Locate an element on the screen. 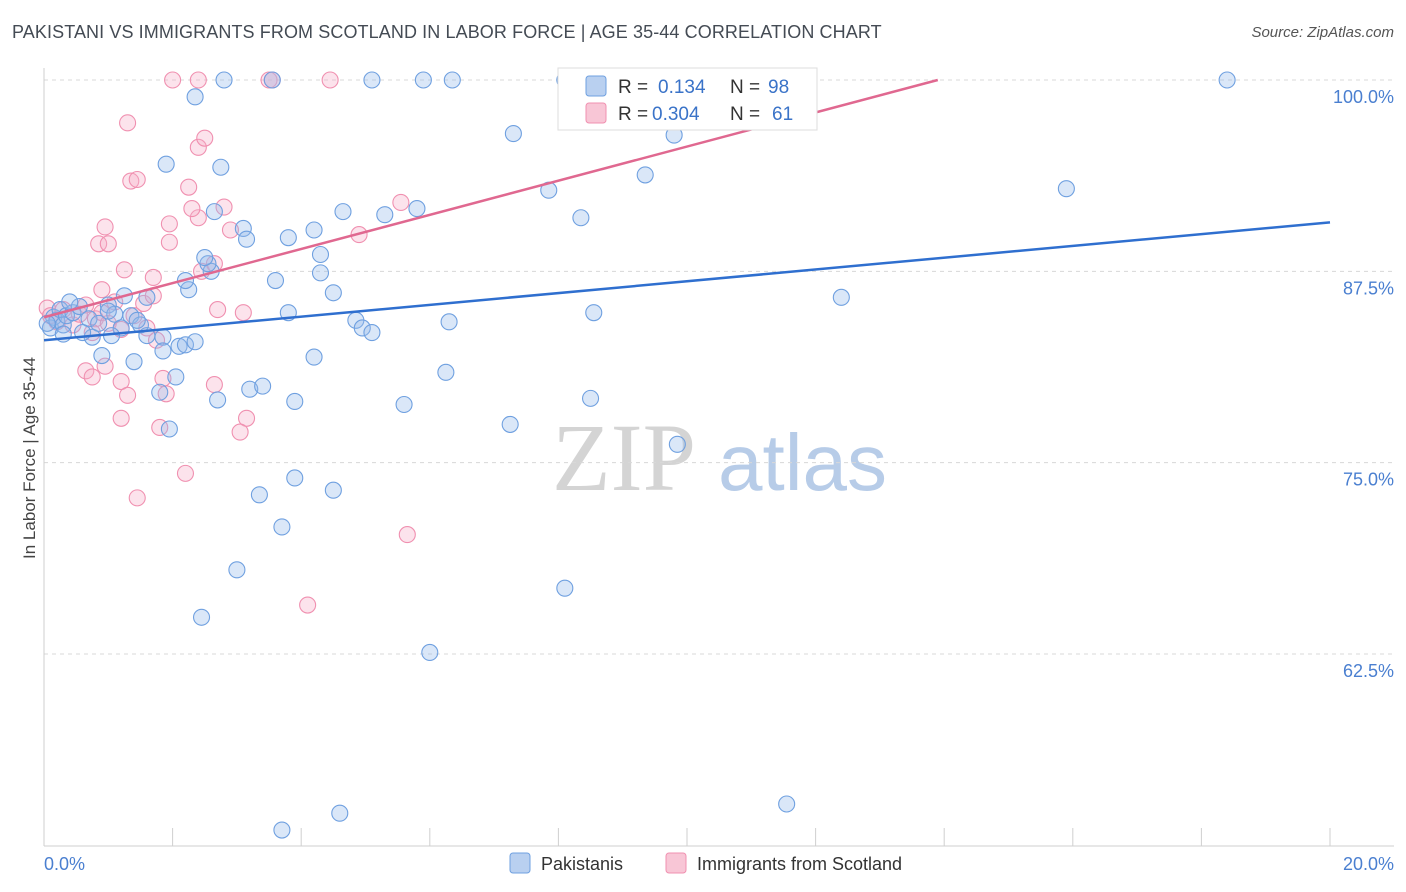 This screenshot has width=1406, height=892. pakistanis-trend-line is located at coordinates (687, 281).